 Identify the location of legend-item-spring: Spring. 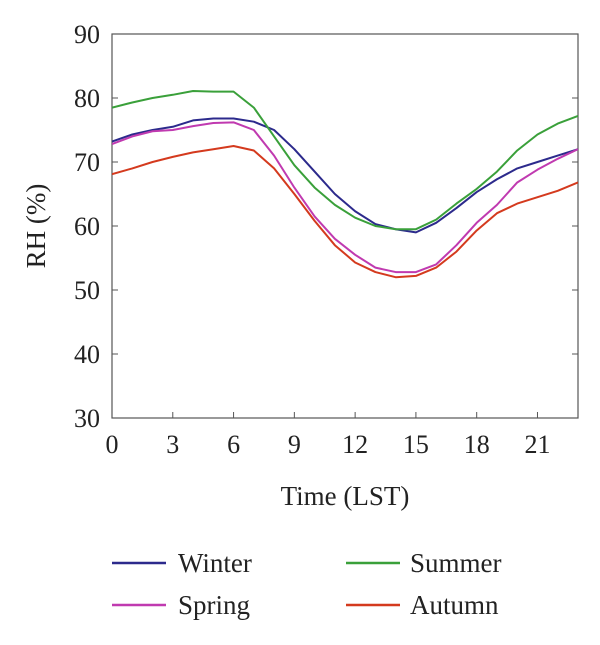
(181, 605).